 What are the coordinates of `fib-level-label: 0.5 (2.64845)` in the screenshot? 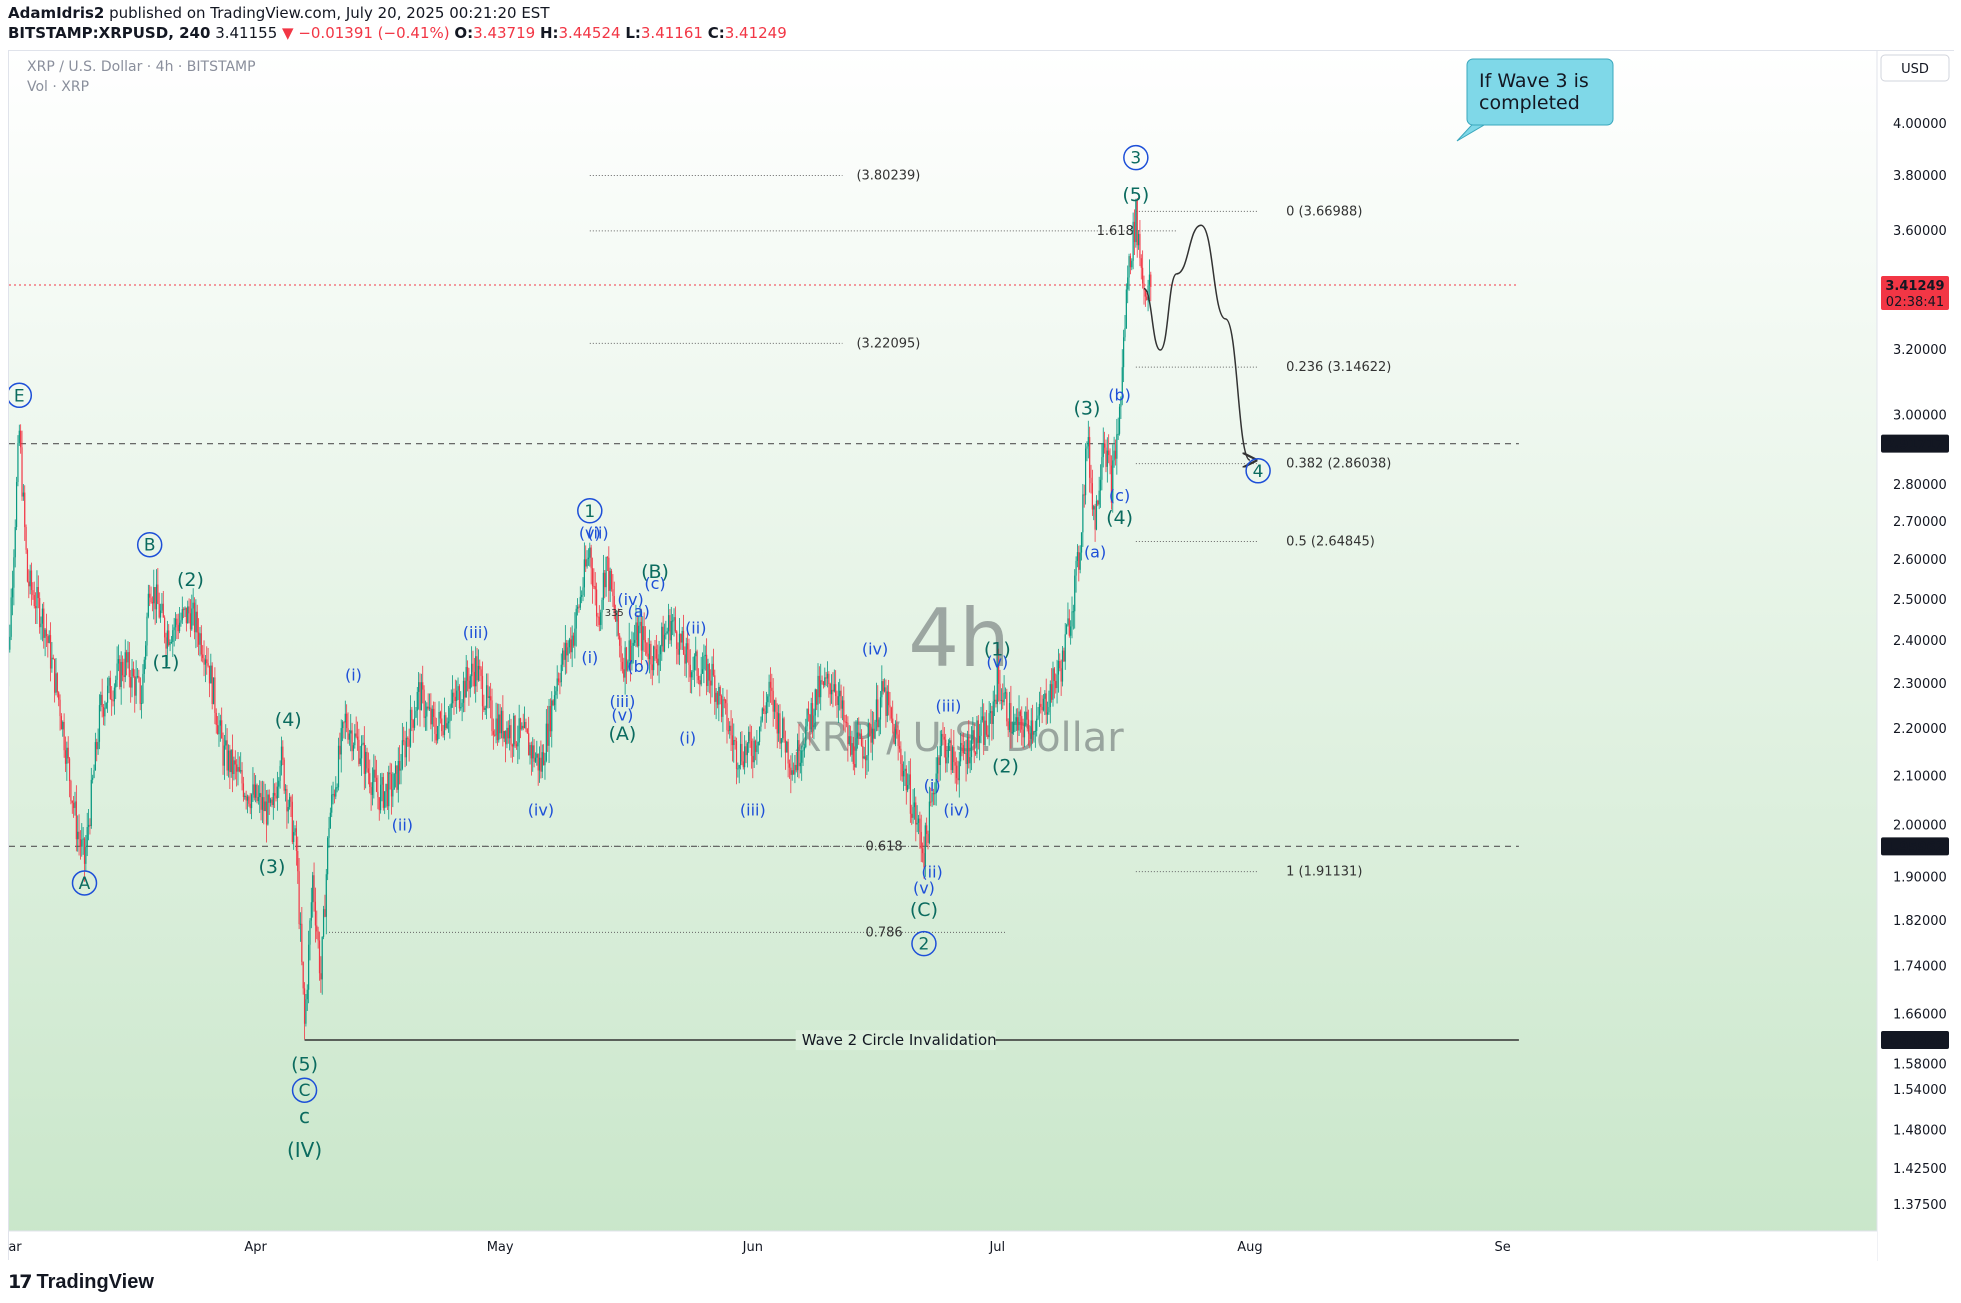 It's located at (1330, 541).